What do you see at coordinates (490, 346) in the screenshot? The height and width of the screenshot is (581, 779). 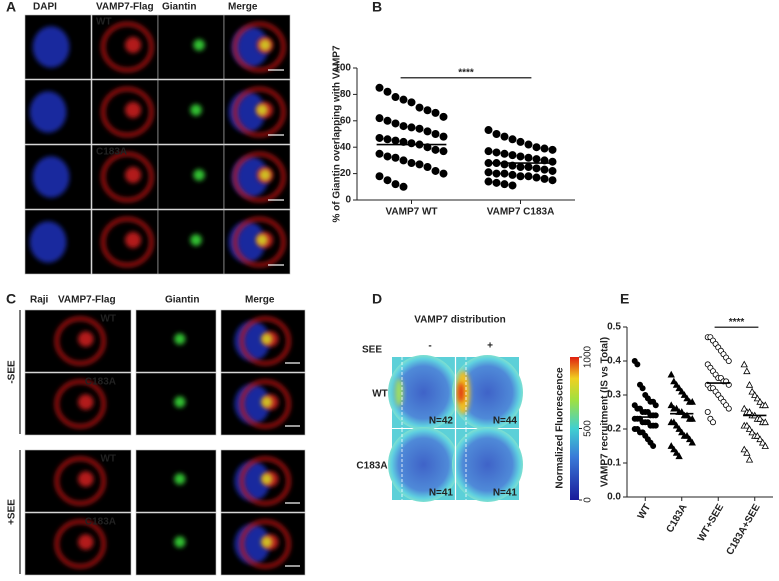 I see `level-label: +` at bounding box center [490, 346].